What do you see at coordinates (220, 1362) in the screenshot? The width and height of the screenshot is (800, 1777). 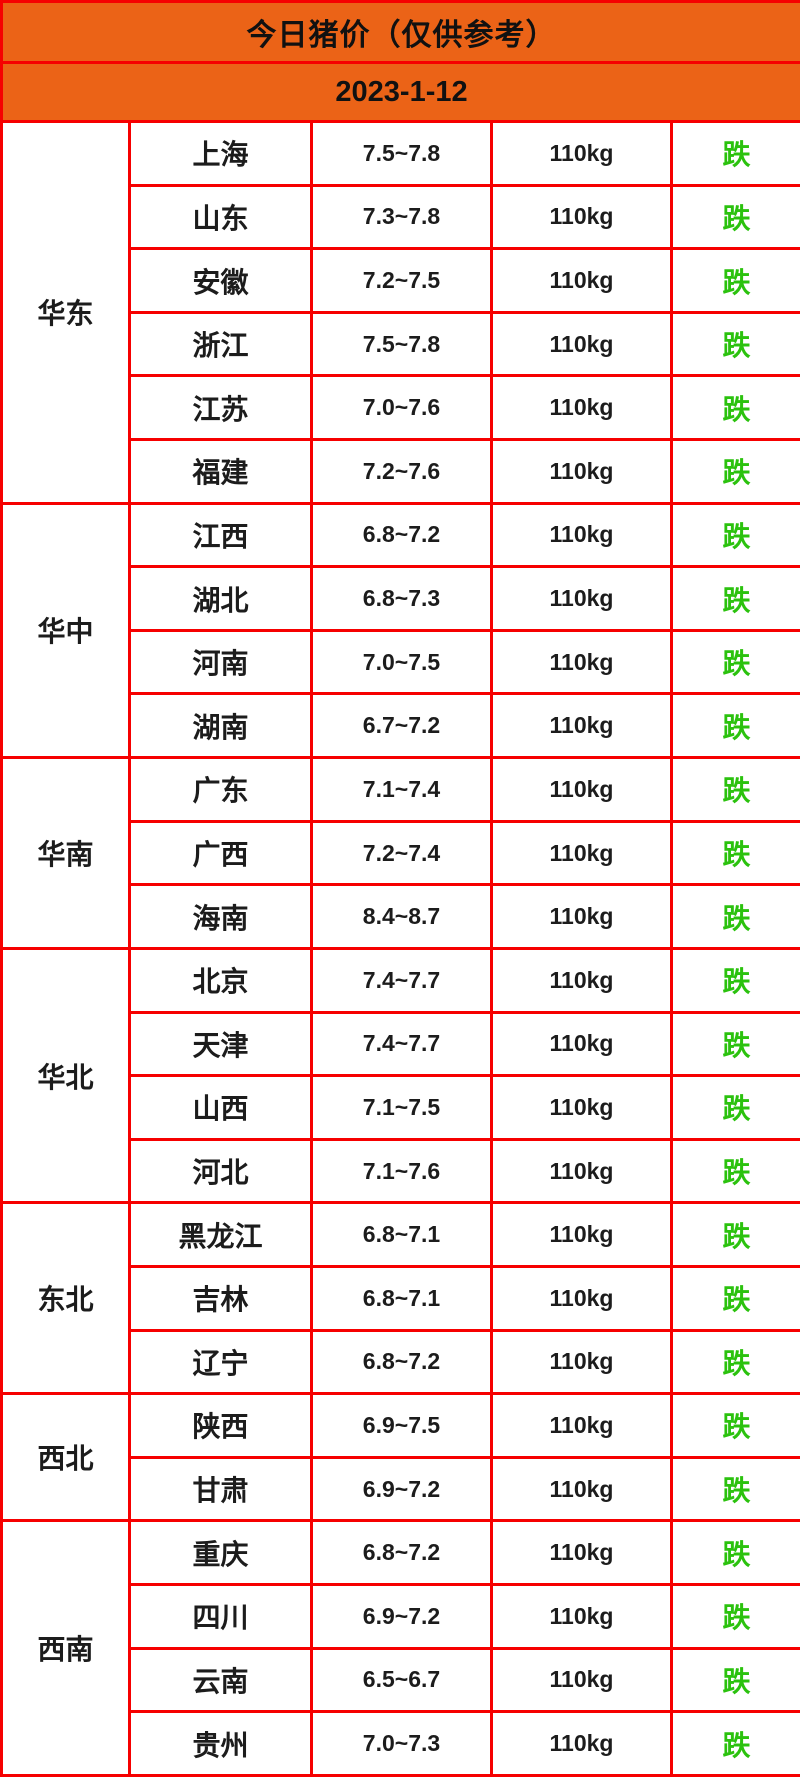 I see `province-cell: 辽宁` at bounding box center [220, 1362].